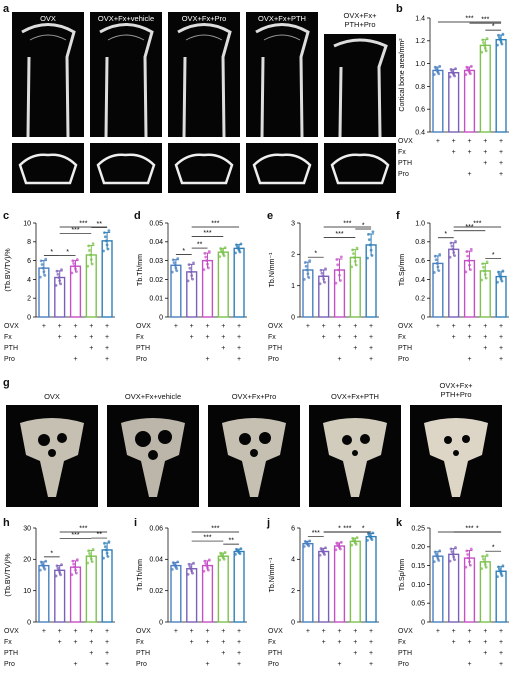 Image resolution: width=513 pixels, height=685 pixels. What do you see at coordinates (275, 631) in the screenshot?
I see `group-row-label: OVX` at bounding box center [275, 631].